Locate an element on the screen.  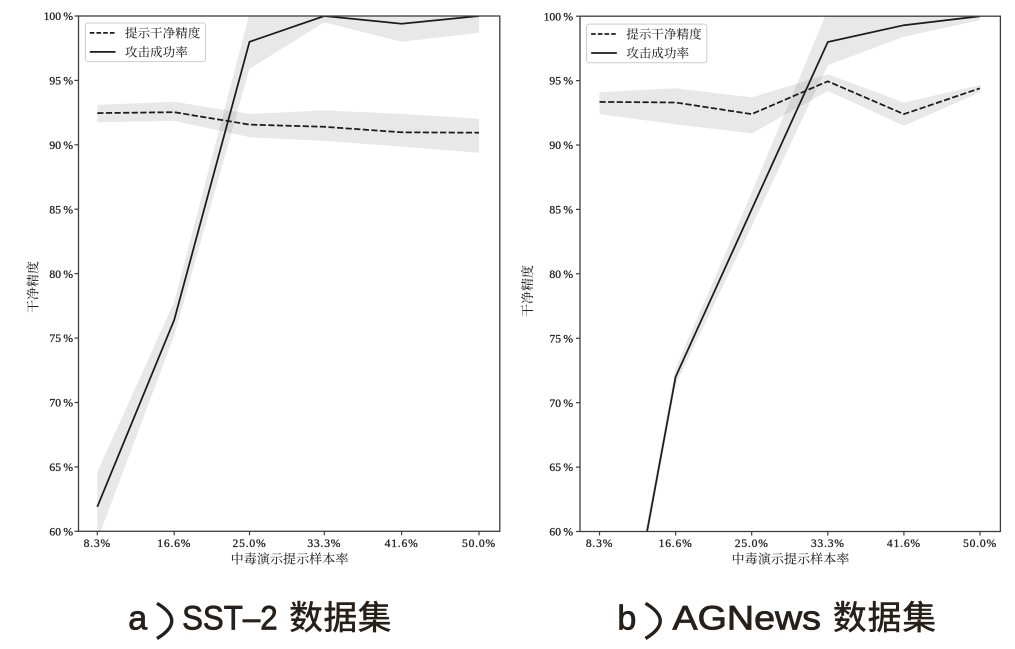
svg-text: b is located at coordinates (626, 619).